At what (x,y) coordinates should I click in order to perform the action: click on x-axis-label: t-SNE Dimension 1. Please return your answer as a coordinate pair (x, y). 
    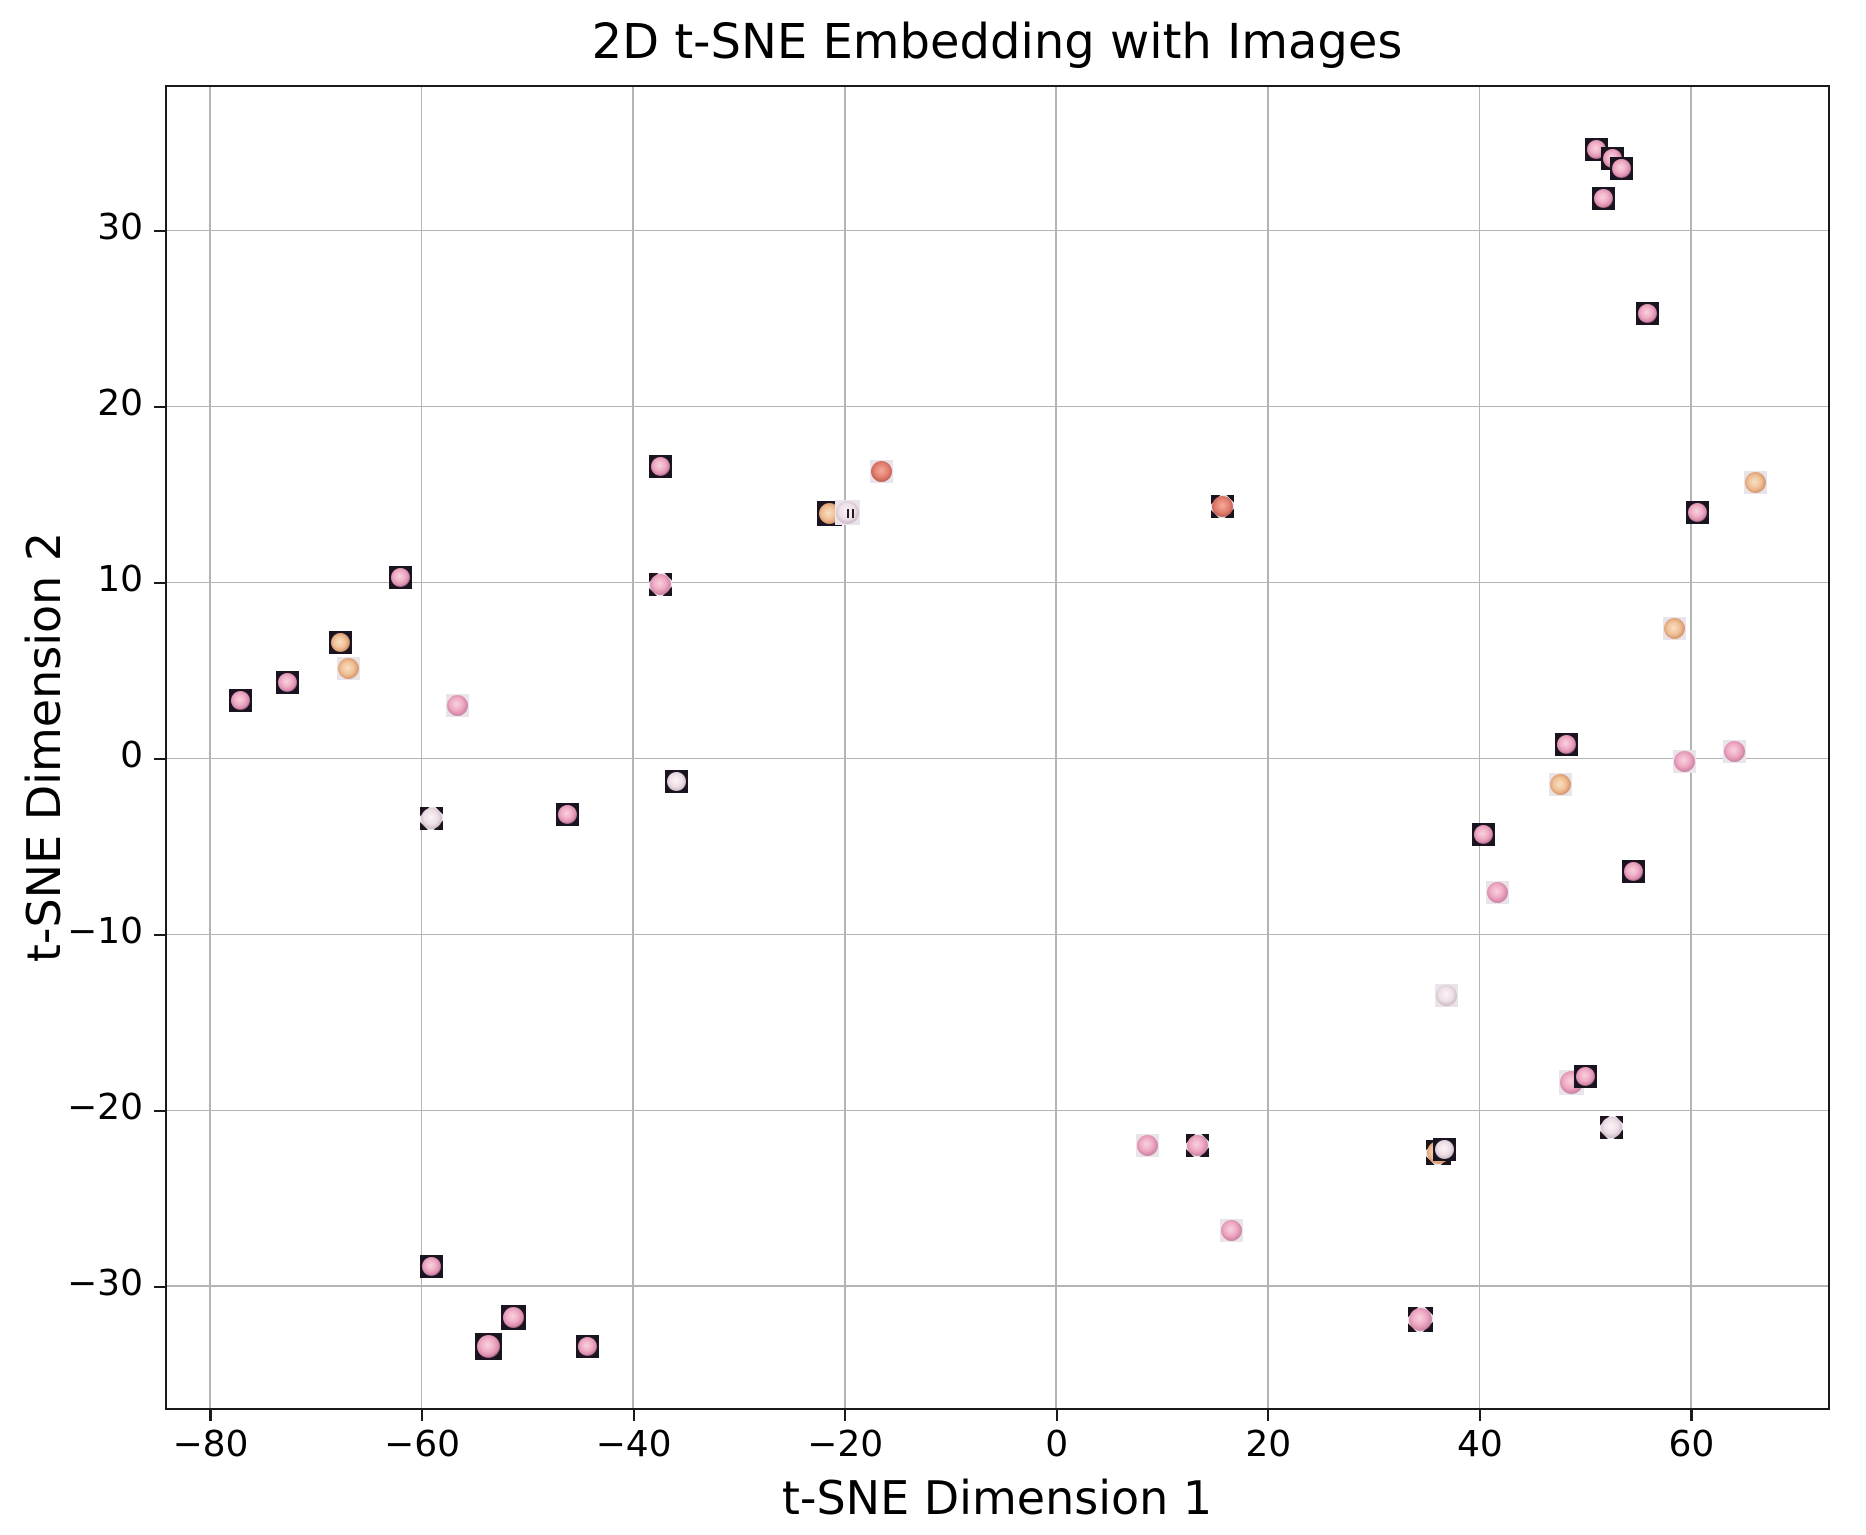
    Looking at the image, I should click on (997, 1498).